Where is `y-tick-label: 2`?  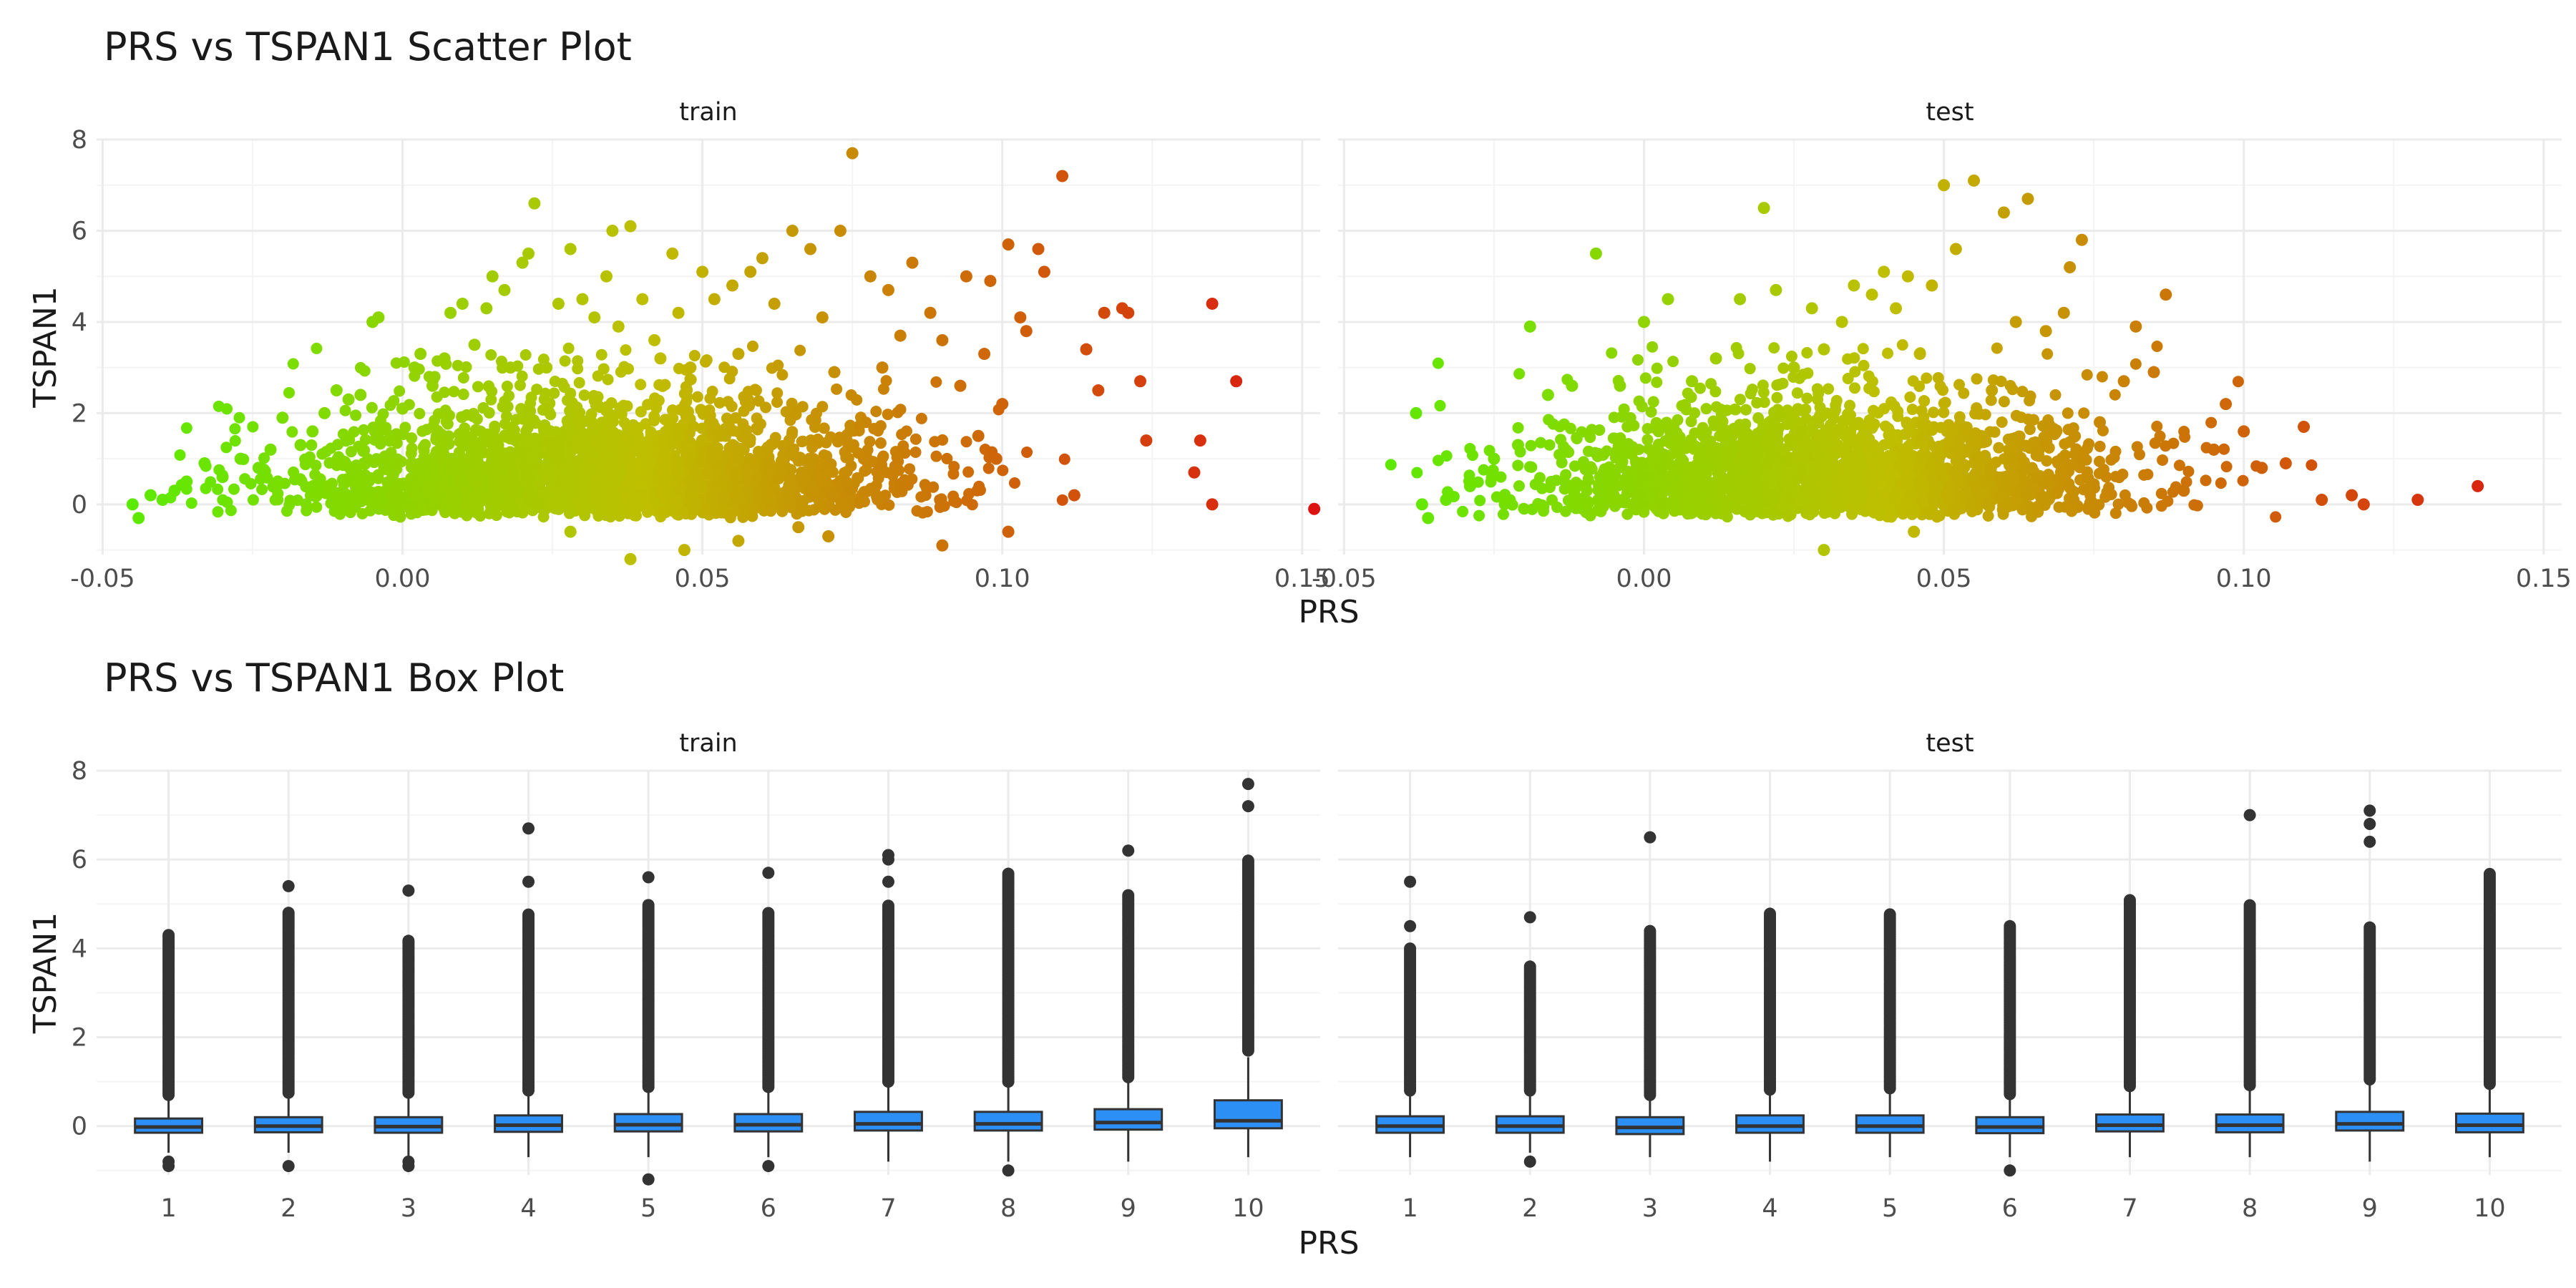 y-tick-label: 2 is located at coordinates (79, 413).